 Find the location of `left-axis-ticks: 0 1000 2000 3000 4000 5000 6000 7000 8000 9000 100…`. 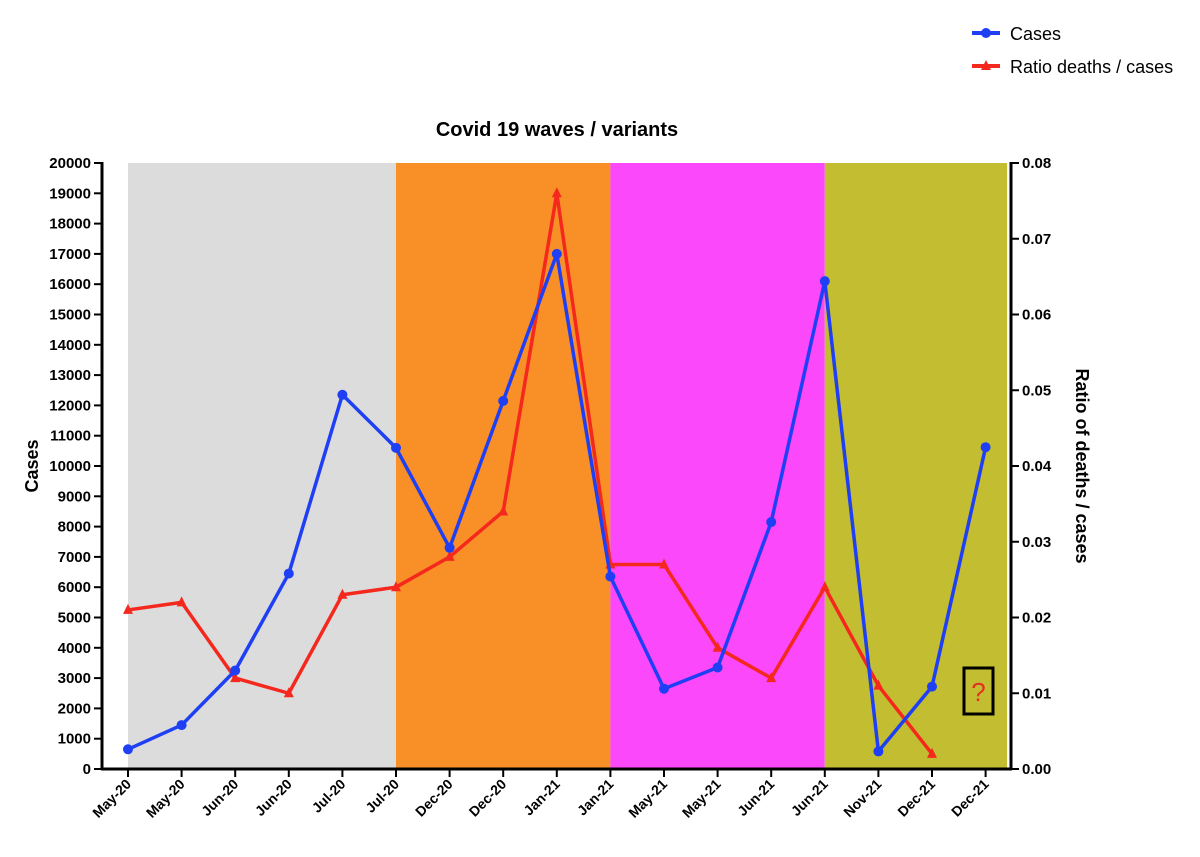

left-axis-ticks: 0 1000 2000 3000 4000 5000 6000 7000 8000 9000 100… is located at coordinates (75, 466).